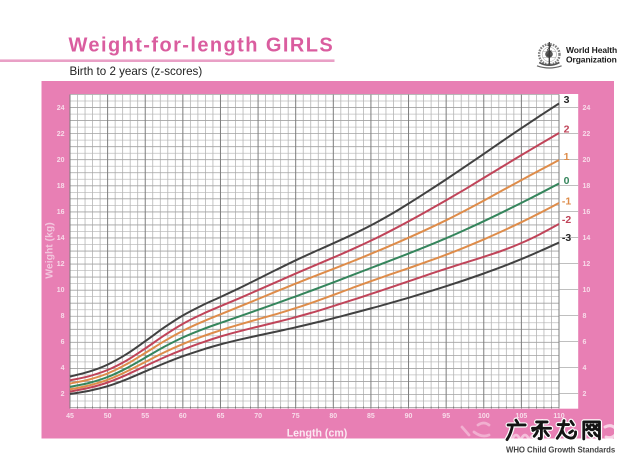 The width and height of the screenshot is (640, 460). Describe the element at coordinates (567, 181) in the screenshot. I see `svg-text: 0` at that location.